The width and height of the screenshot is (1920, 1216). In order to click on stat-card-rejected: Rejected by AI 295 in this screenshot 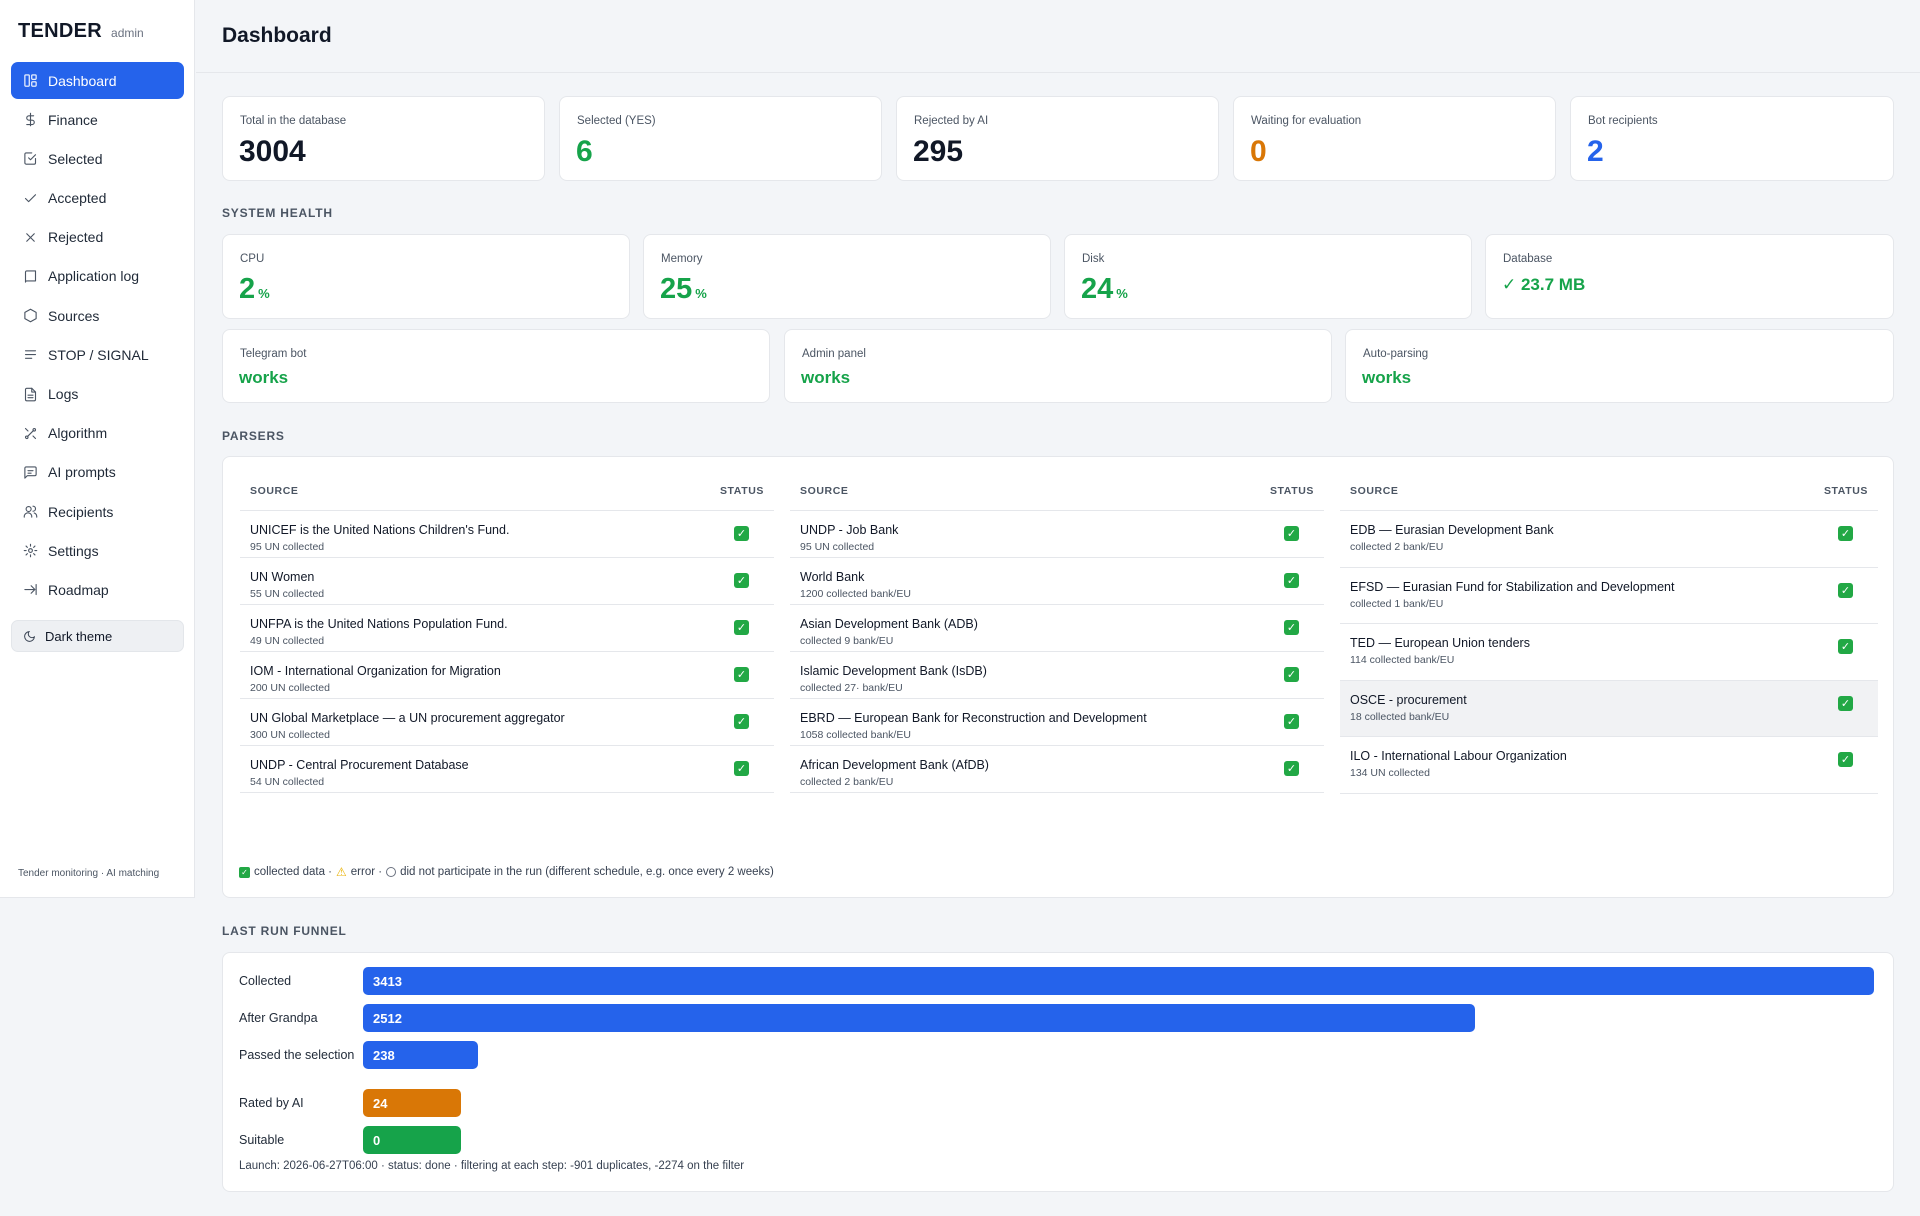, I will do `click(1057, 138)`.